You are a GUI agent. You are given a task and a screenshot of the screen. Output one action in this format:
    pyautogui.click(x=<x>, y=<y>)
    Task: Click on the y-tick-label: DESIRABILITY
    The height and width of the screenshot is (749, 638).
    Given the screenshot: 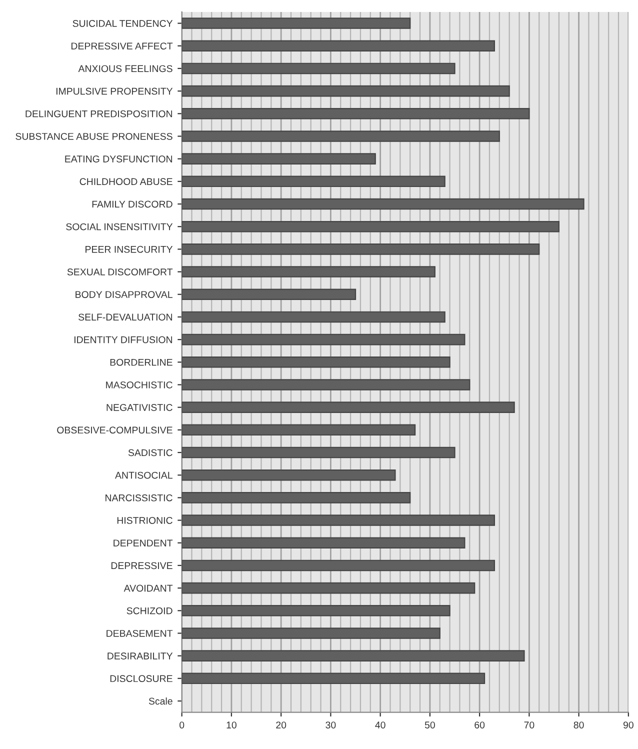 What is the action you would take?
    pyautogui.click(x=140, y=656)
    